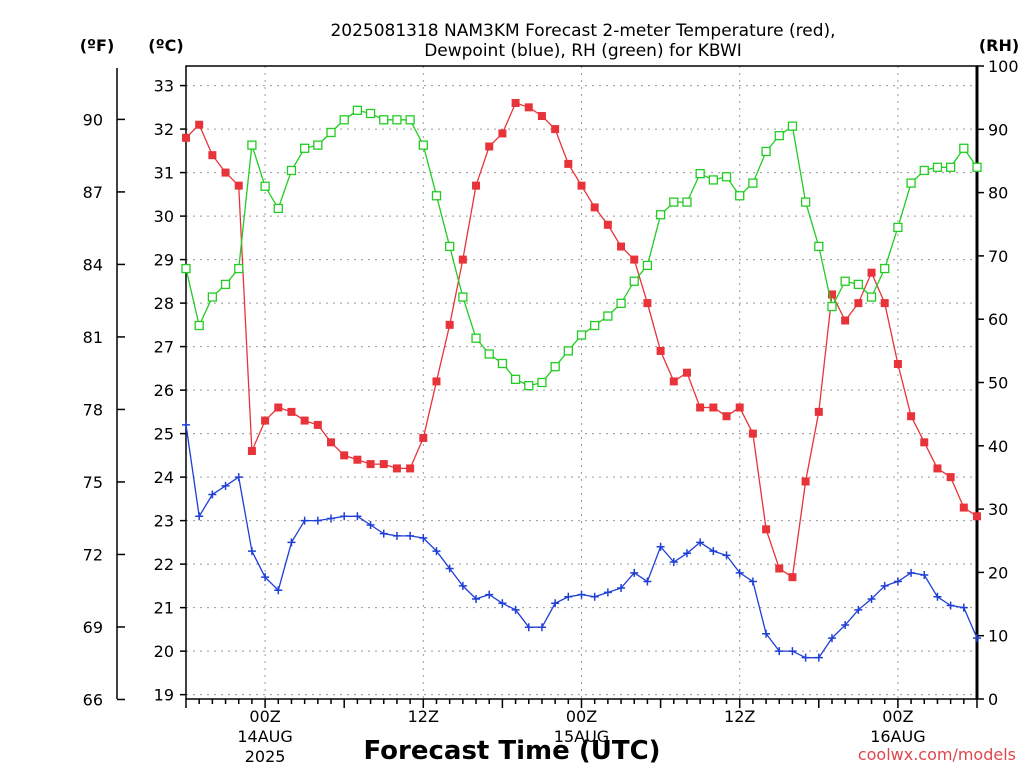 This screenshot has height=768, width=1024. Describe the element at coordinates (998, 509) in the screenshot. I see `rh-tick-label: 30` at that location.